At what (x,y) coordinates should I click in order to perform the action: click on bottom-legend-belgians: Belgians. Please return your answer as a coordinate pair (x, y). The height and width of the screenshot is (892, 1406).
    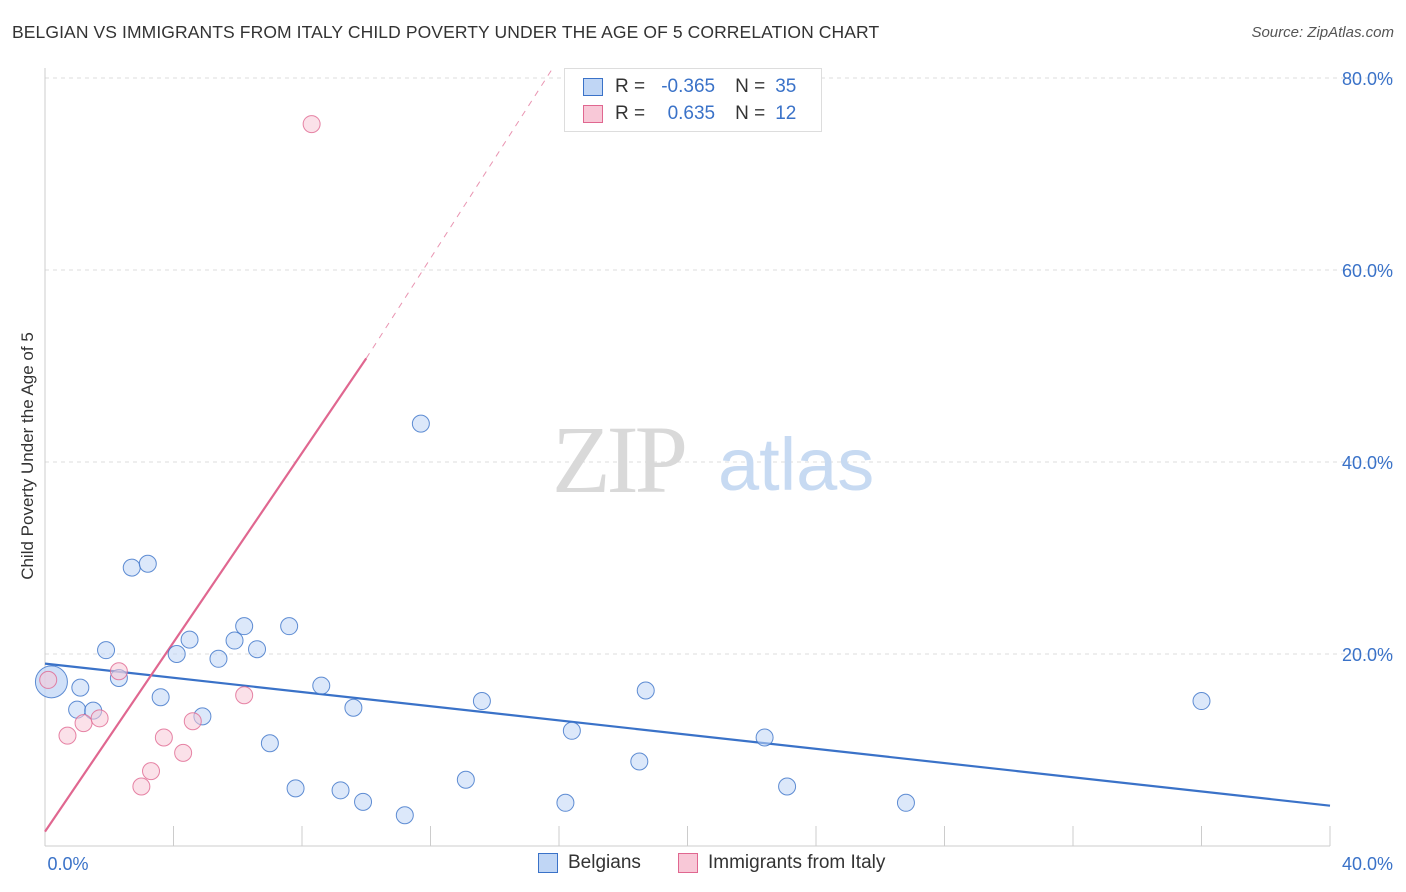
    Looking at the image, I should click on (589, 863).